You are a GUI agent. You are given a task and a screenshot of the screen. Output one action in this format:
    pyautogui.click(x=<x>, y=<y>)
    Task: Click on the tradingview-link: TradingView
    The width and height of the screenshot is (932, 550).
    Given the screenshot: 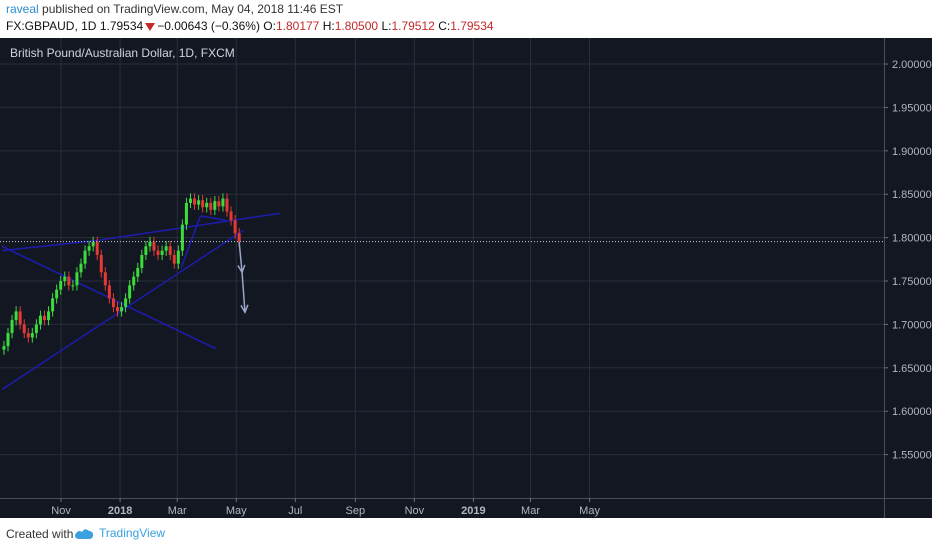 What is the action you would take?
    pyautogui.click(x=119, y=533)
    